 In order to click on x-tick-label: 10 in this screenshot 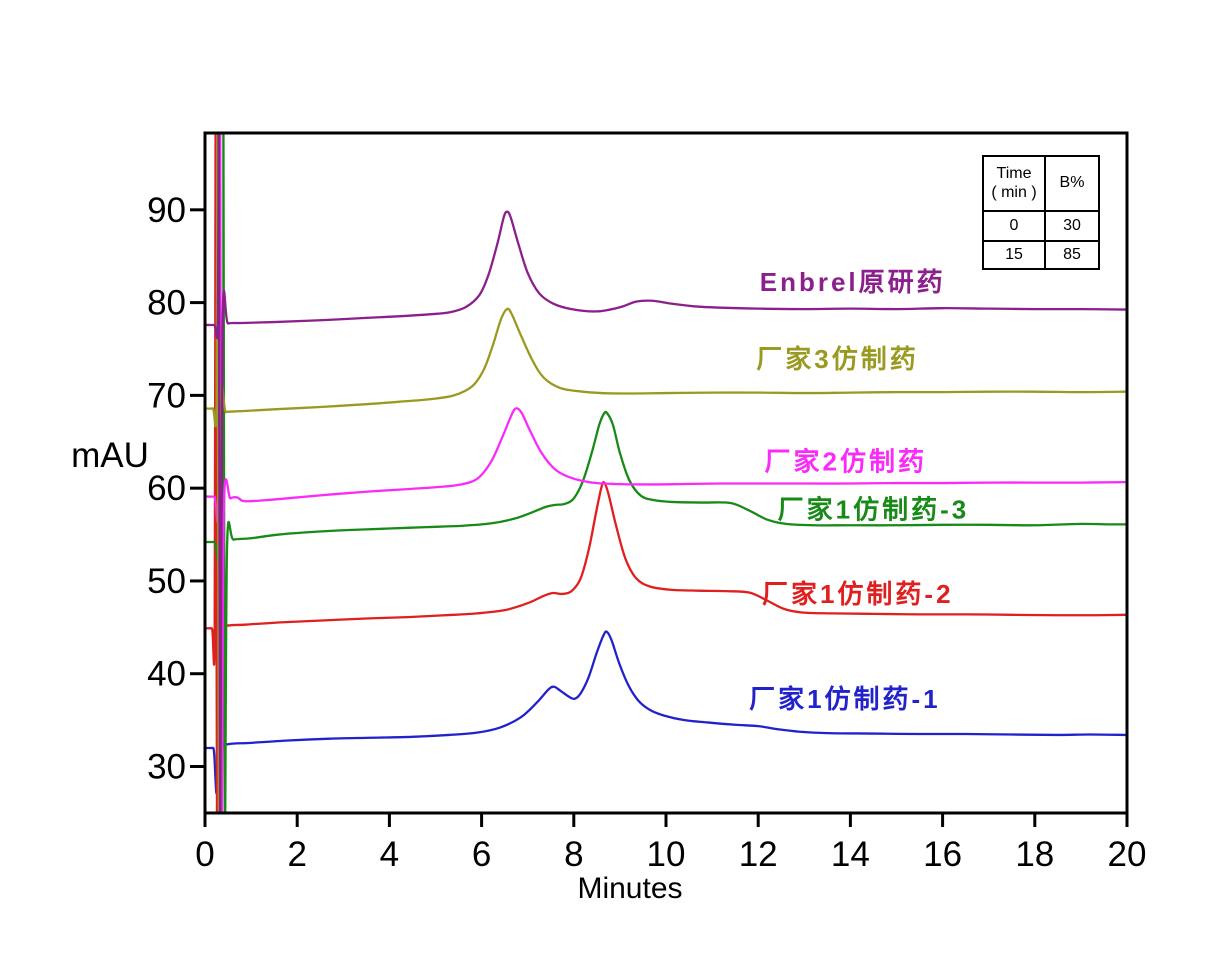, I will do `click(666, 854)`.